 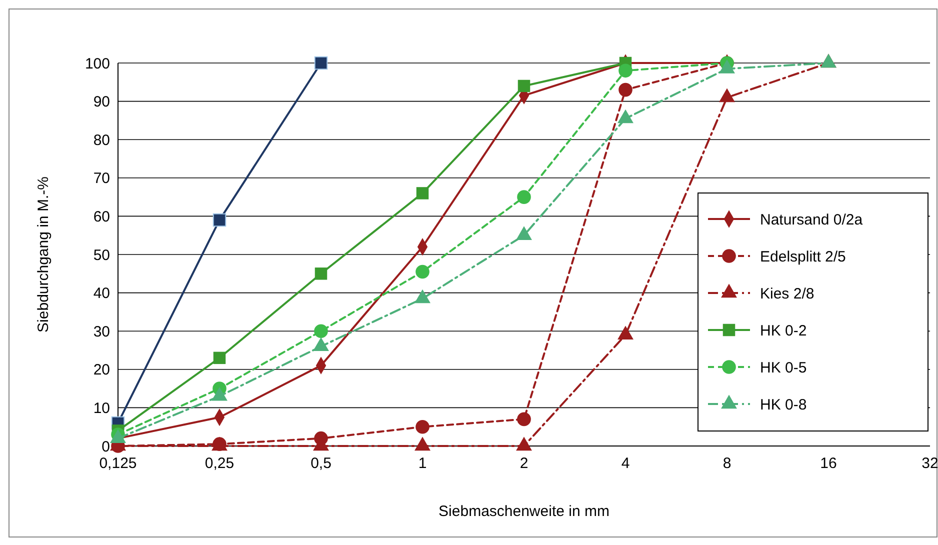 I want to click on legend-label: Kies 2/8, so click(x=787, y=293).